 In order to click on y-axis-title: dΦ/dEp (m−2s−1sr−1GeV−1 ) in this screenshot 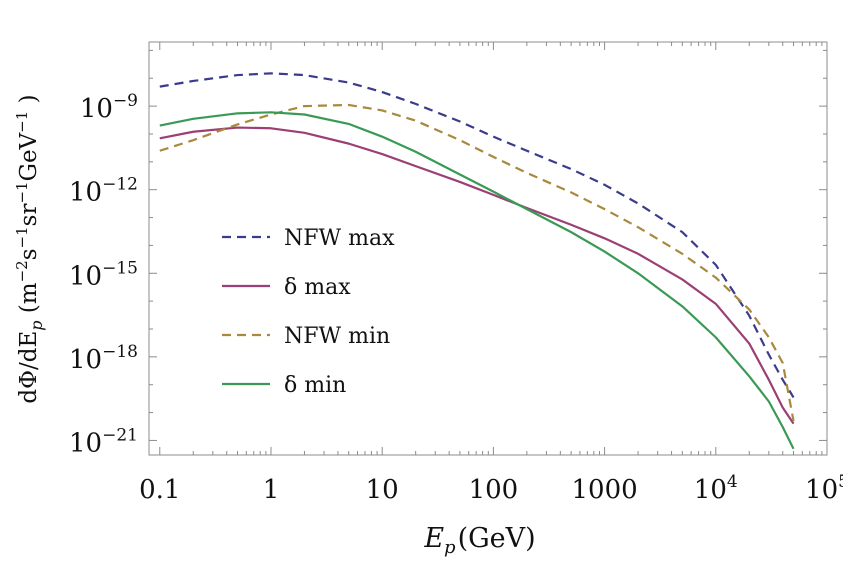, I will do `click(29, 248)`.